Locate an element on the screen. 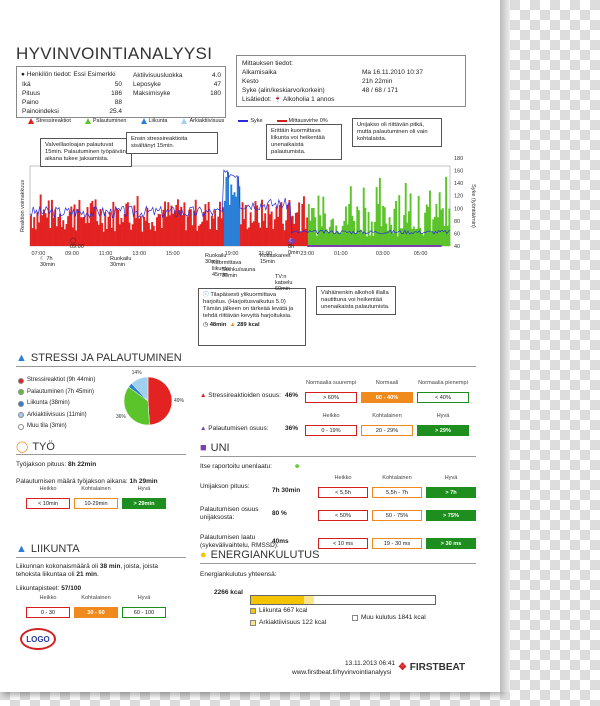 This screenshot has height=706, width=600. y-tick-label: 120 is located at coordinates (458, 197).